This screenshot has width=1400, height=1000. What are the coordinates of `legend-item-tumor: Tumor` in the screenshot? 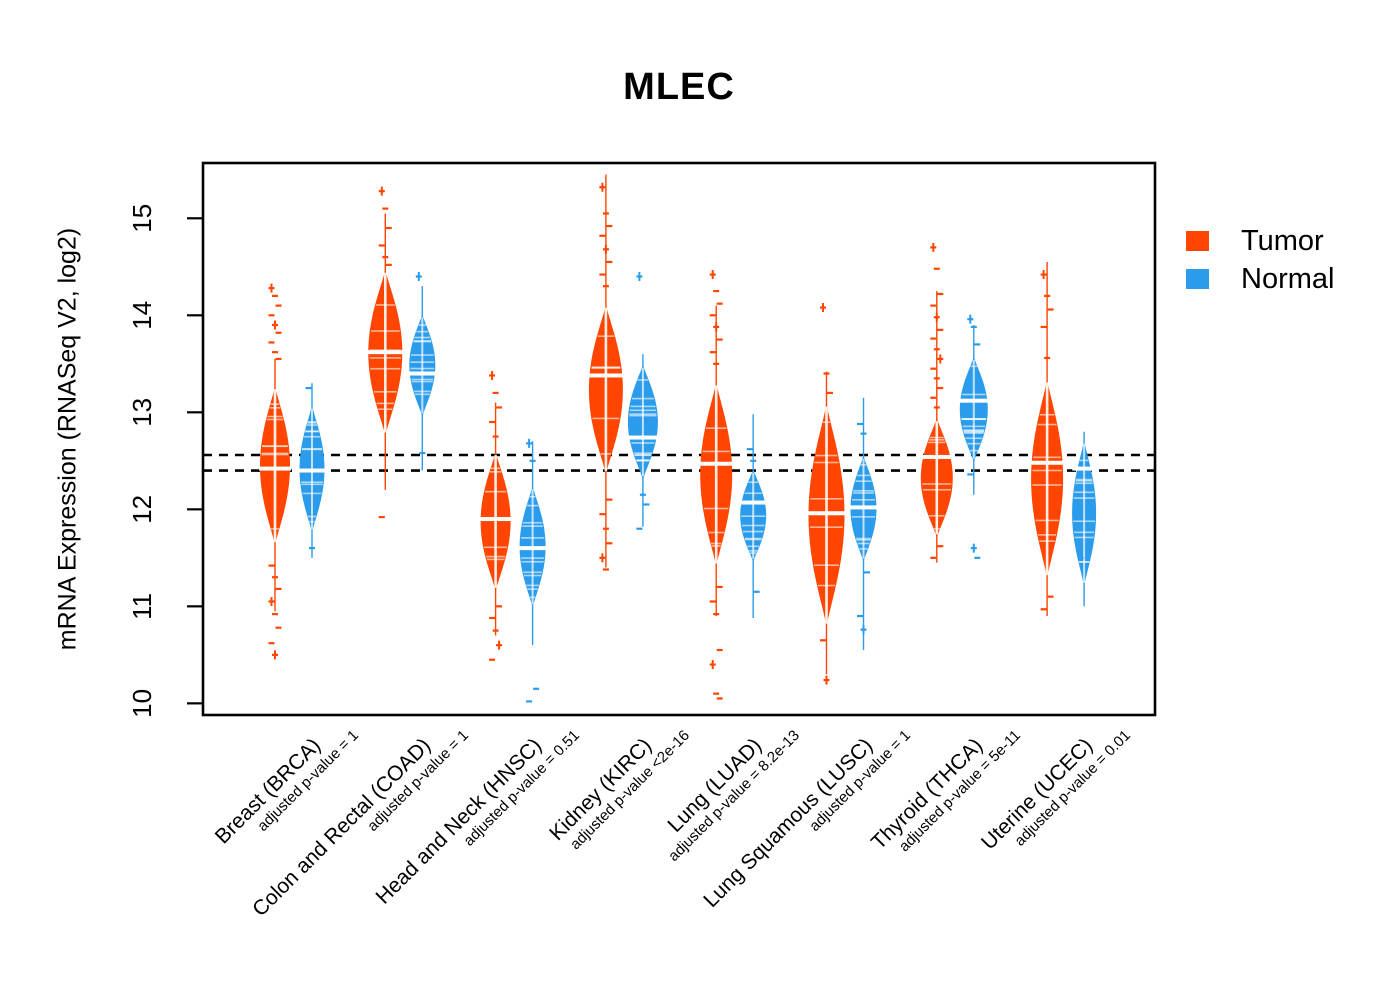 It's located at (1260, 241).